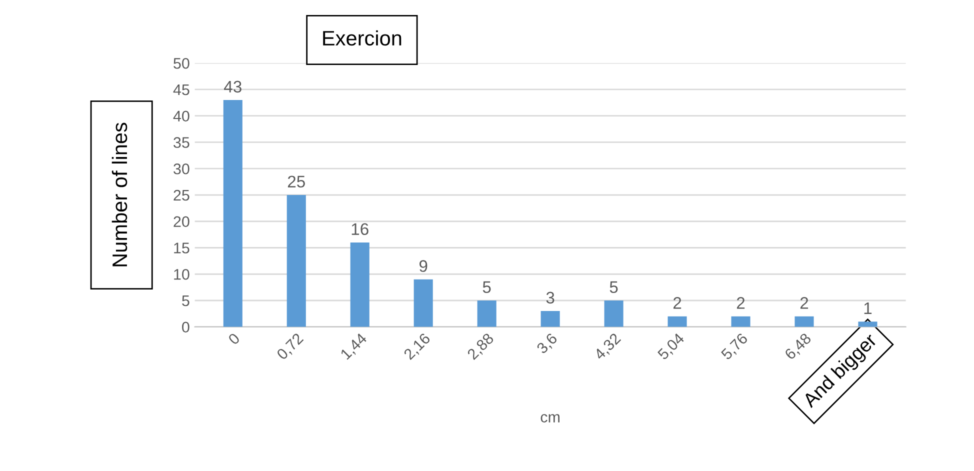 Image resolution: width=974 pixels, height=471 pixels. Describe the element at coordinates (182, 248) in the screenshot. I see `y-tick-label: 15` at that location.